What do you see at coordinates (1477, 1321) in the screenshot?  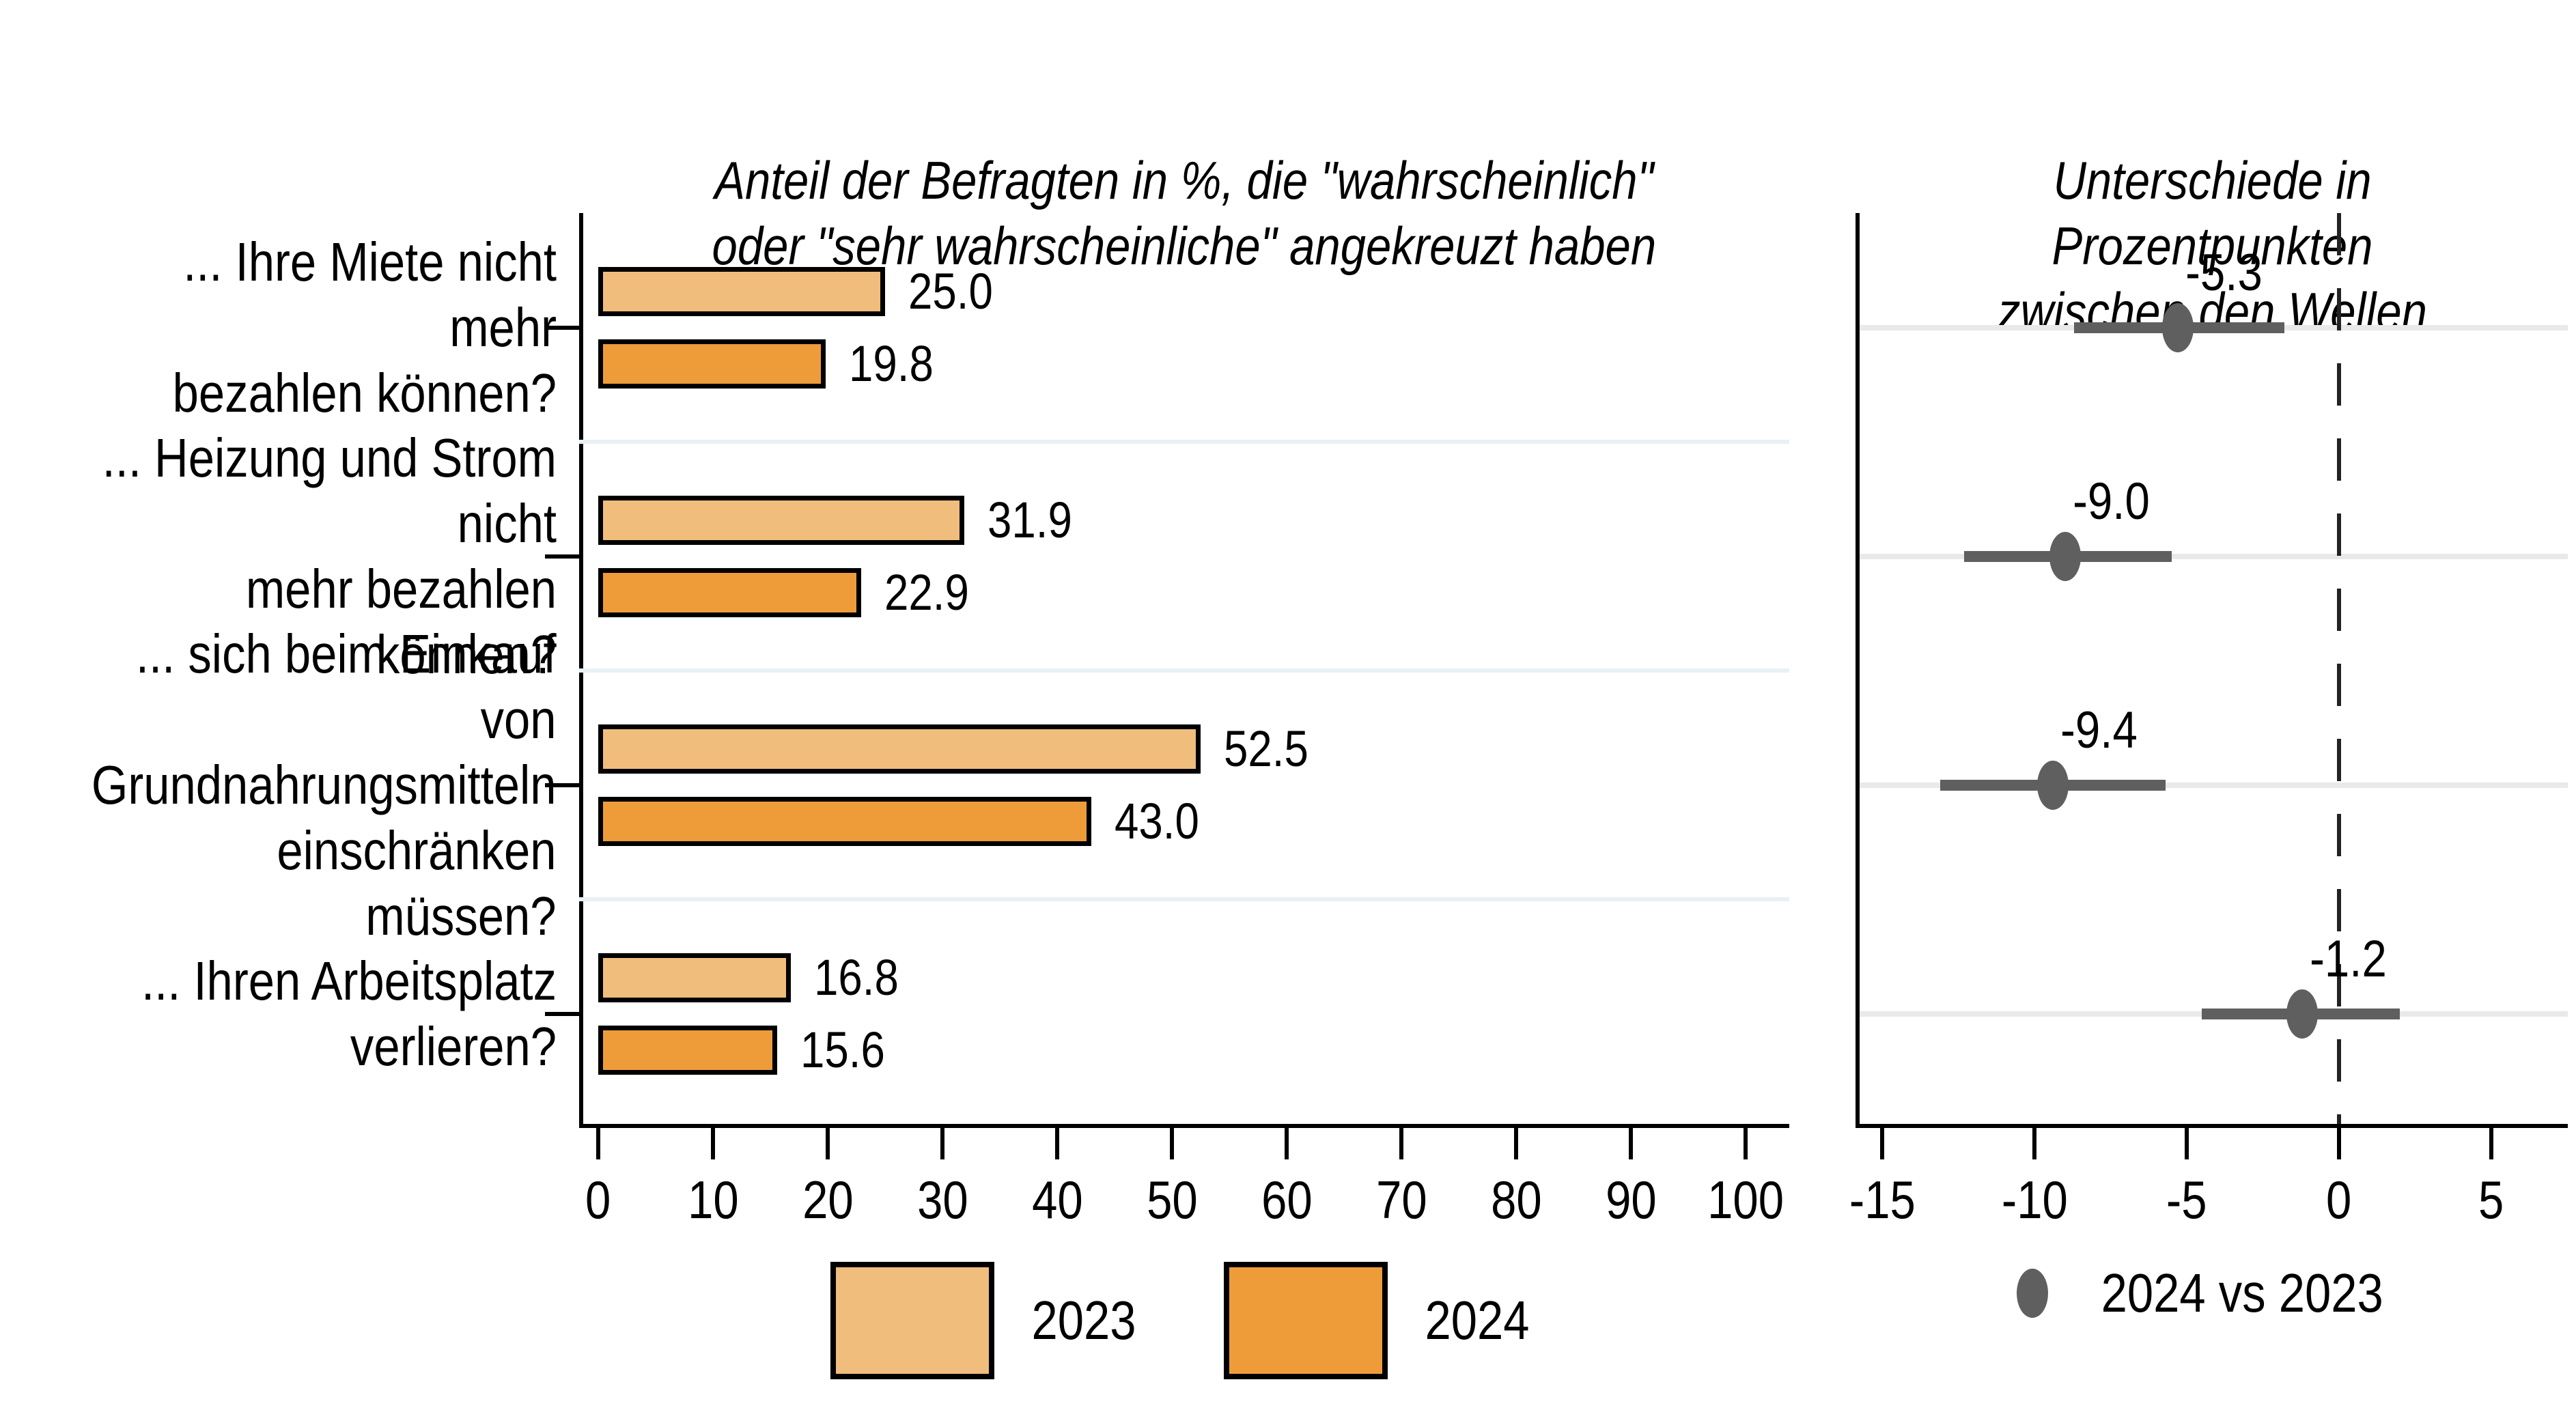 I see `legend-label-2024: 2024` at bounding box center [1477, 1321].